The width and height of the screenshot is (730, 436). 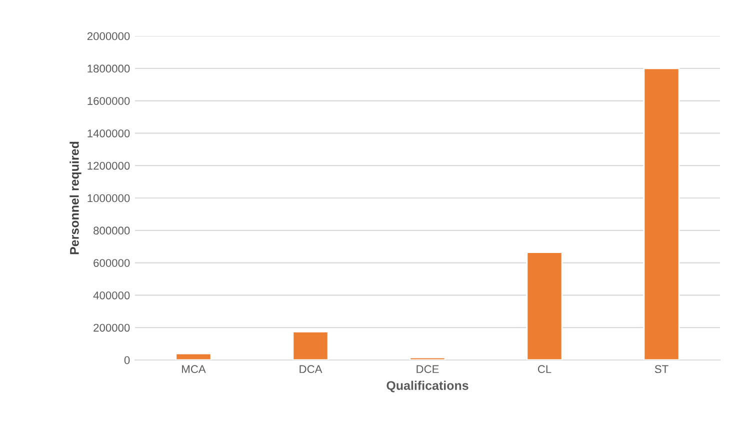 What do you see at coordinates (76, 198) in the screenshot?
I see `y-axis-title: Personnel required` at bounding box center [76, 198].